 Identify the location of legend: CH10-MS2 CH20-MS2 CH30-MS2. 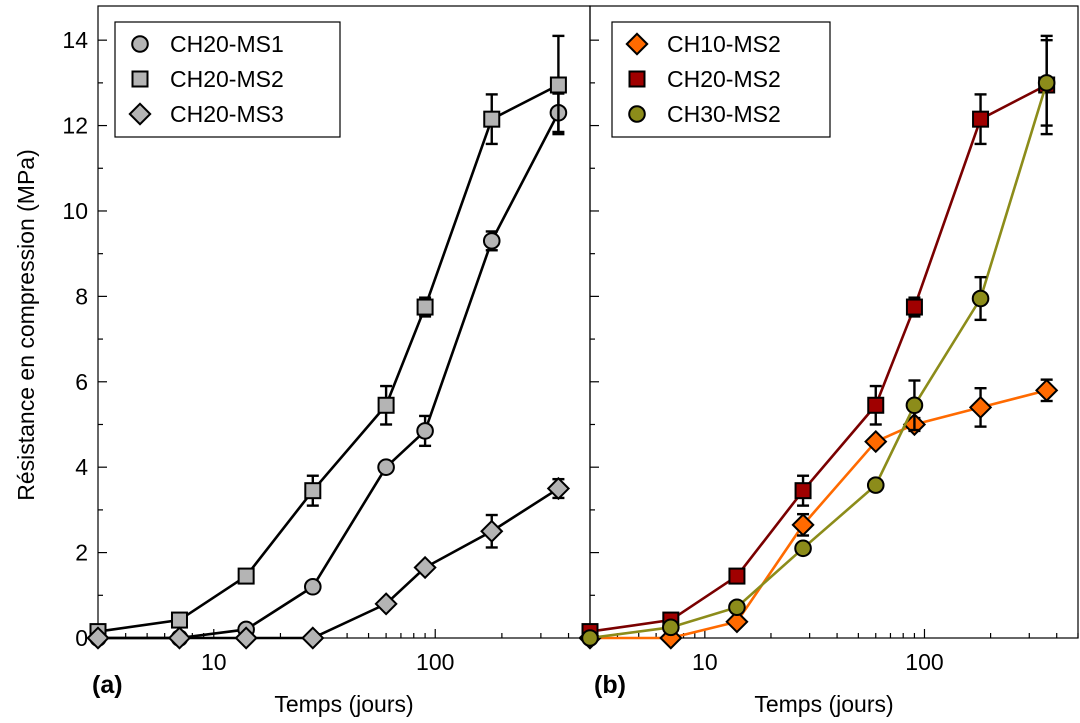
(721, 79).